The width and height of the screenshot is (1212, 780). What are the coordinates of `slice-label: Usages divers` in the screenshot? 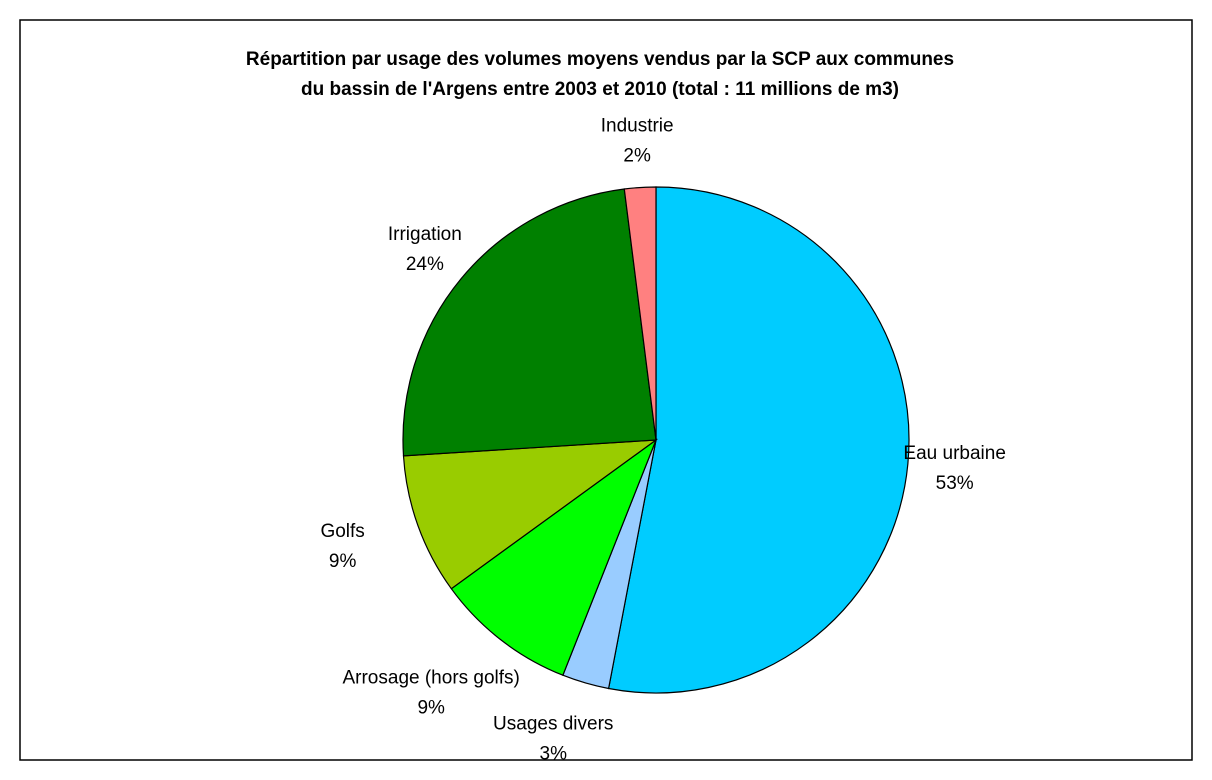 It's located at (553, 723).